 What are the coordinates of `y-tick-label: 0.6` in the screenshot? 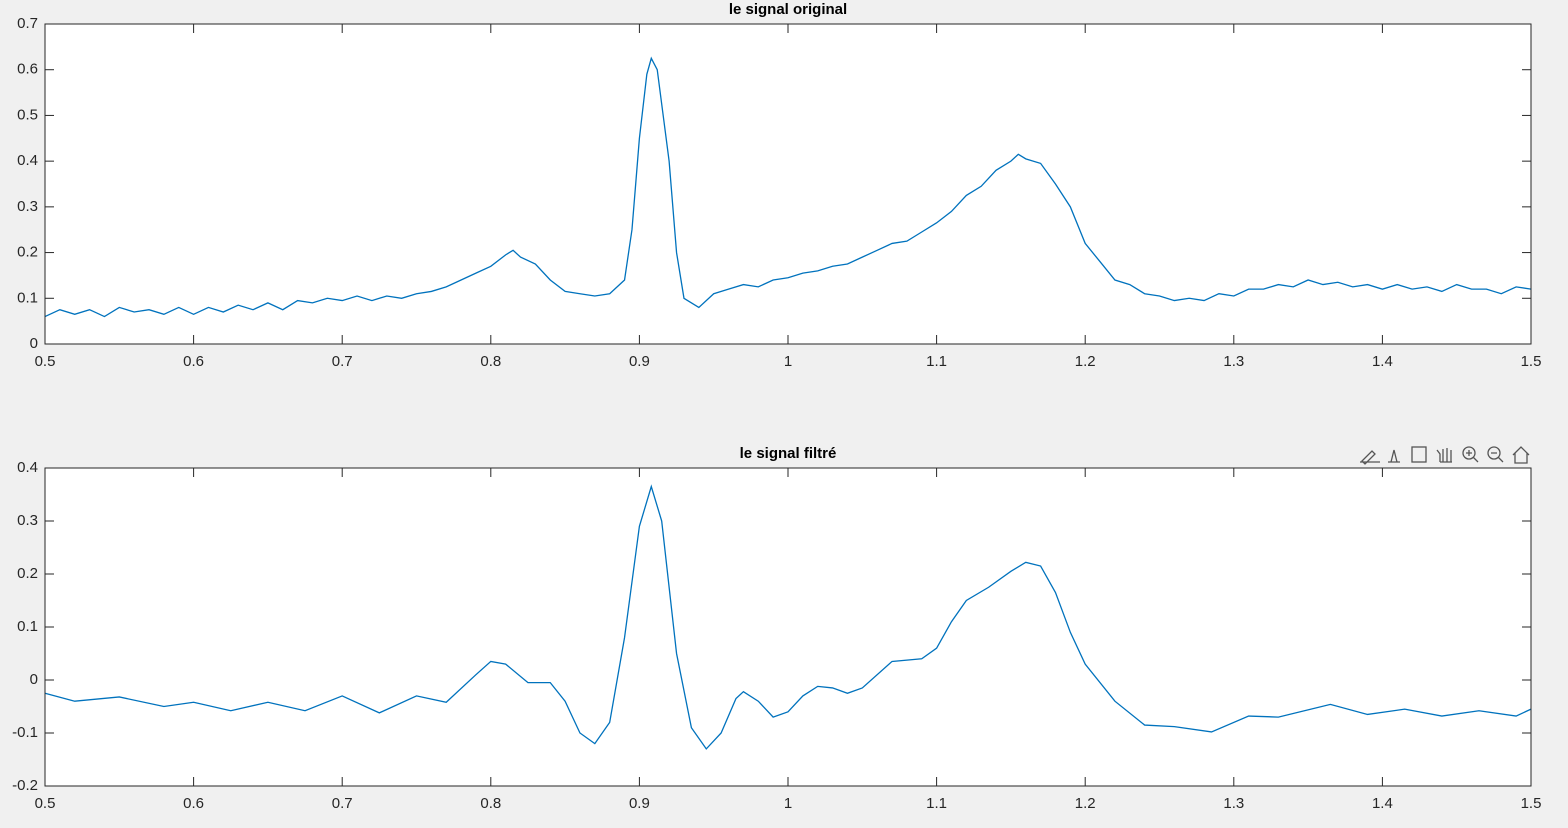 It's located at (27, 69).